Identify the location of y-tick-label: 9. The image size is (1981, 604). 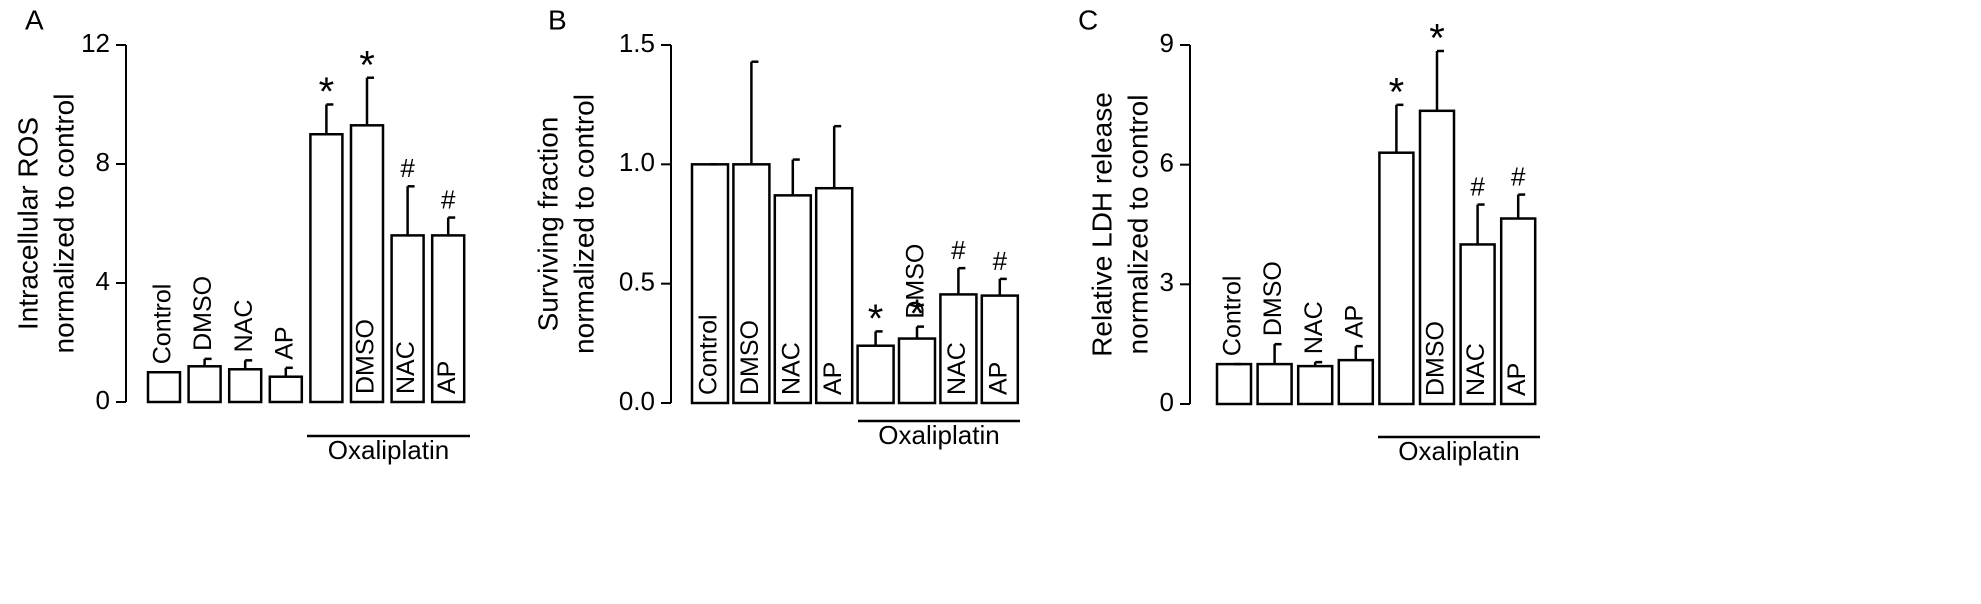
(1167, 43).